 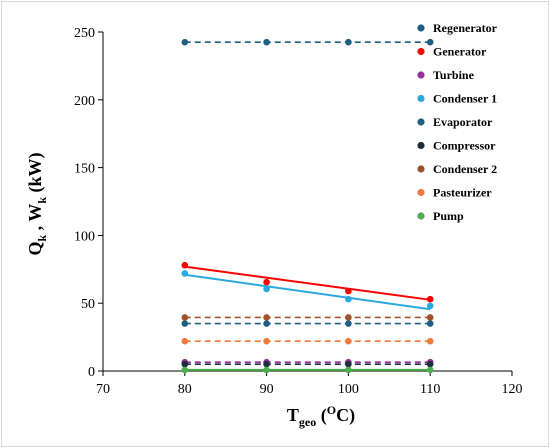 I want to click on y-tick-label: 250, so click(x=84, y=33).